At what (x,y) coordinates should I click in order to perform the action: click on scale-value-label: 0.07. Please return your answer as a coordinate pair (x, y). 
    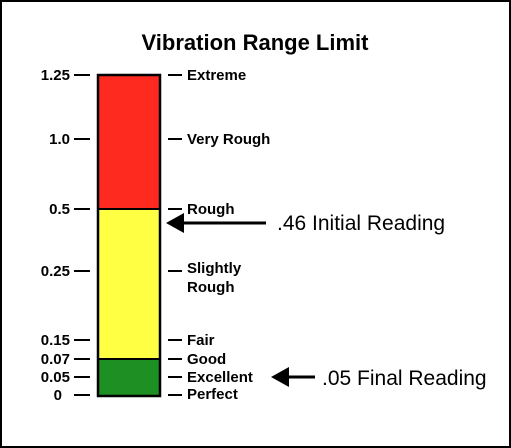
    Looking at the image, I should click on (55, 359).